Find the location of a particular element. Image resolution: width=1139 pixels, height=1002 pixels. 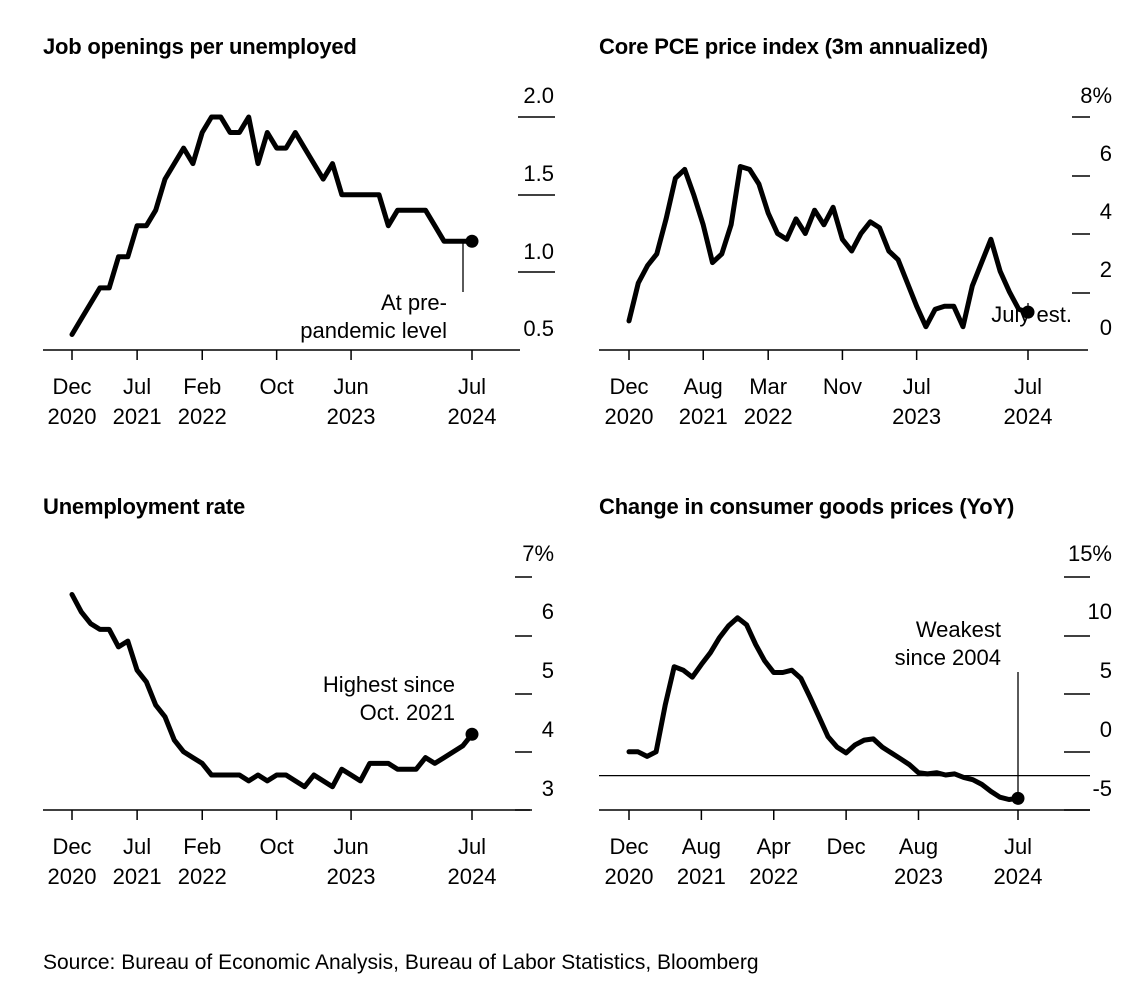

y-tick-label-3-4: -5 is located at coordinates (1102, 788).